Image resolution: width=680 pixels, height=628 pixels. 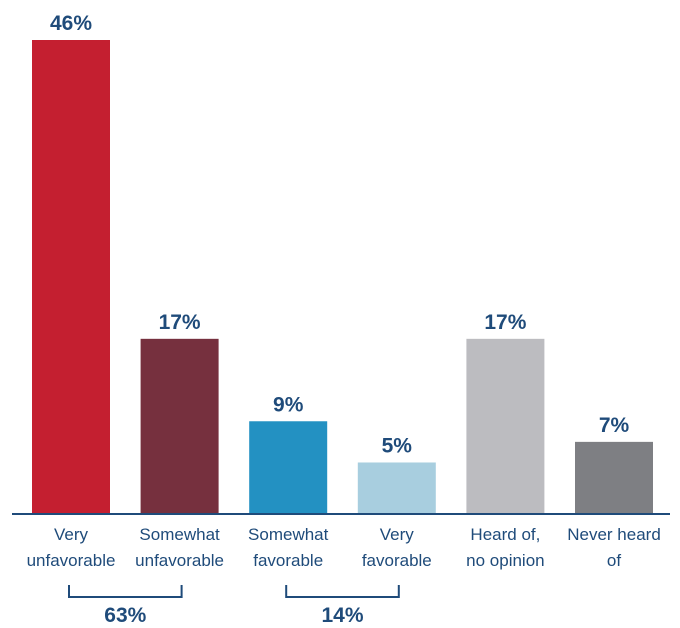 What do you see at coordinates (614, 534) in the screenshot?
I see `category-label-5-line-0: Never heard` at bounding box center [614, 534].